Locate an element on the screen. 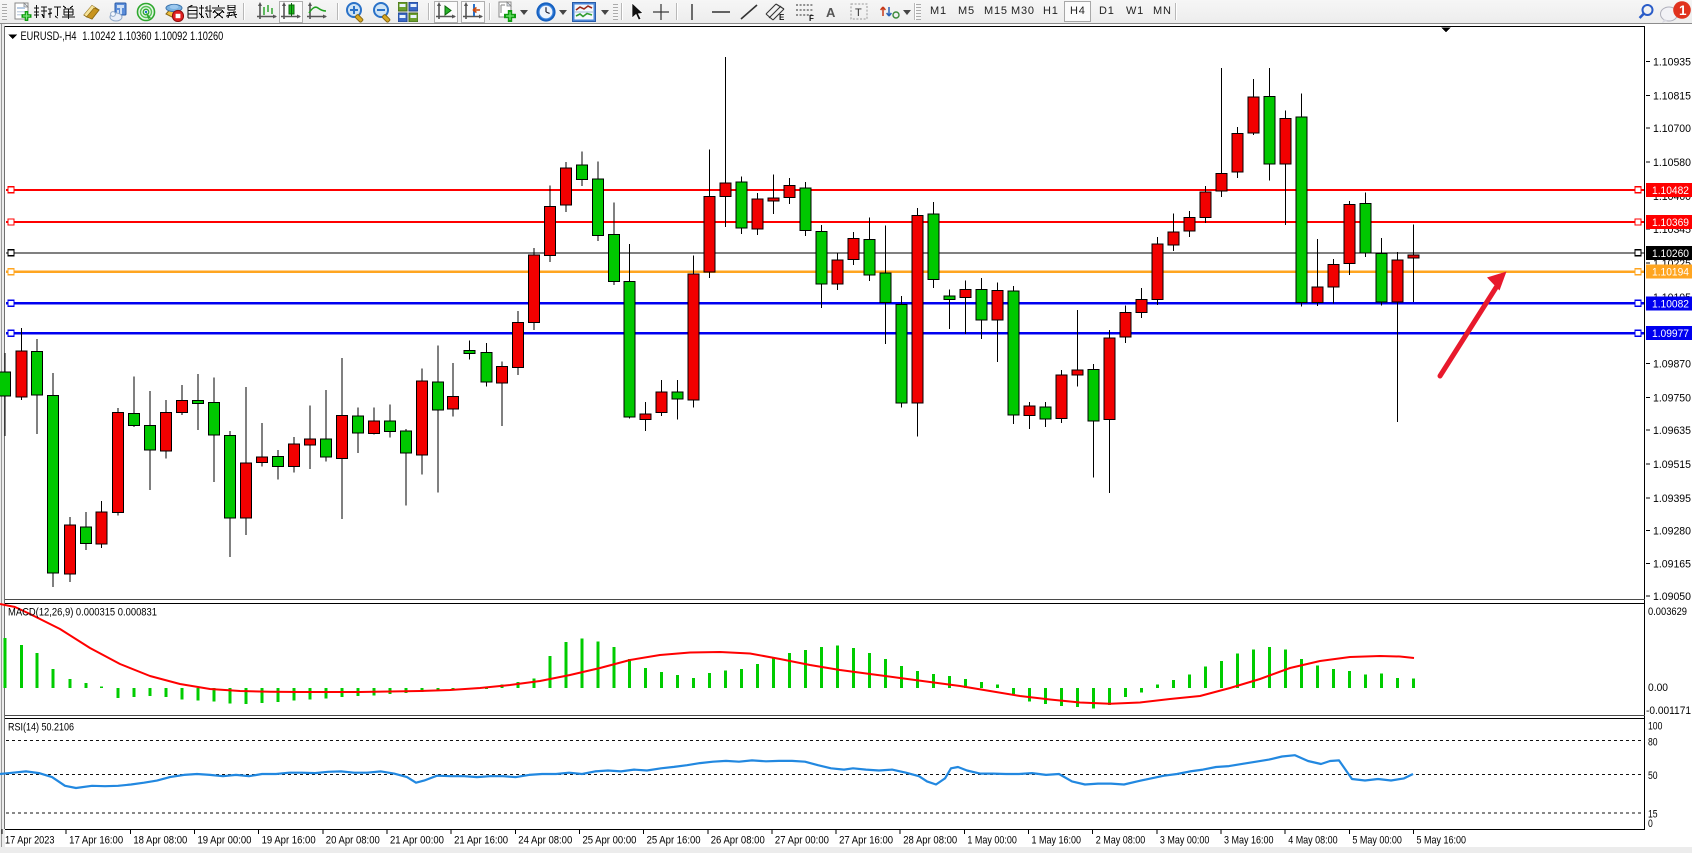 The width and height of the screenshot is (1692, 853). svg-text: 2 May 08:00 is located at coordinates (1121, 841).